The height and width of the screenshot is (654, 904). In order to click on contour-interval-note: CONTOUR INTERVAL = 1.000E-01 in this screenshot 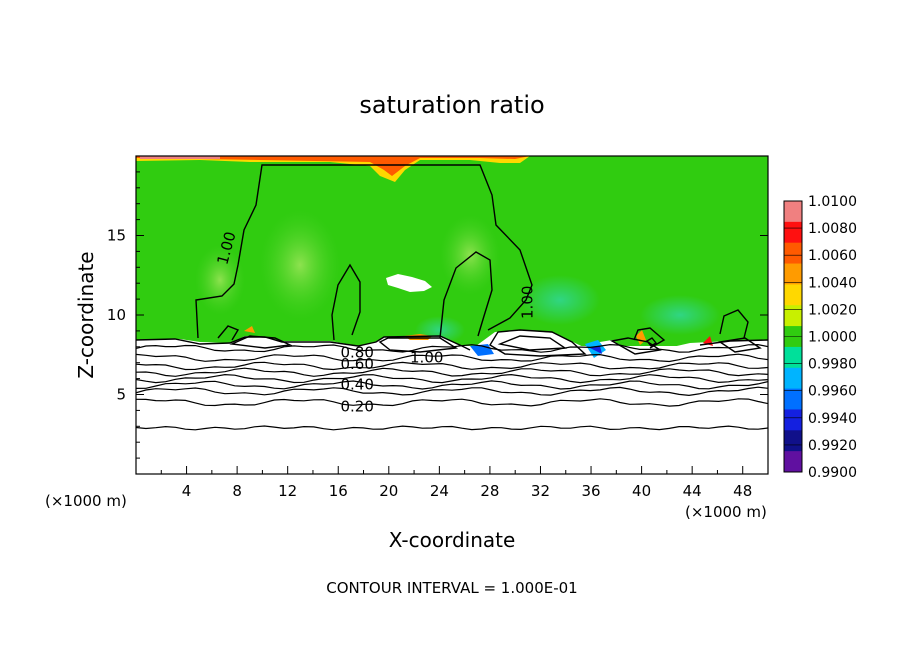, I will do `click(451, 588)`.